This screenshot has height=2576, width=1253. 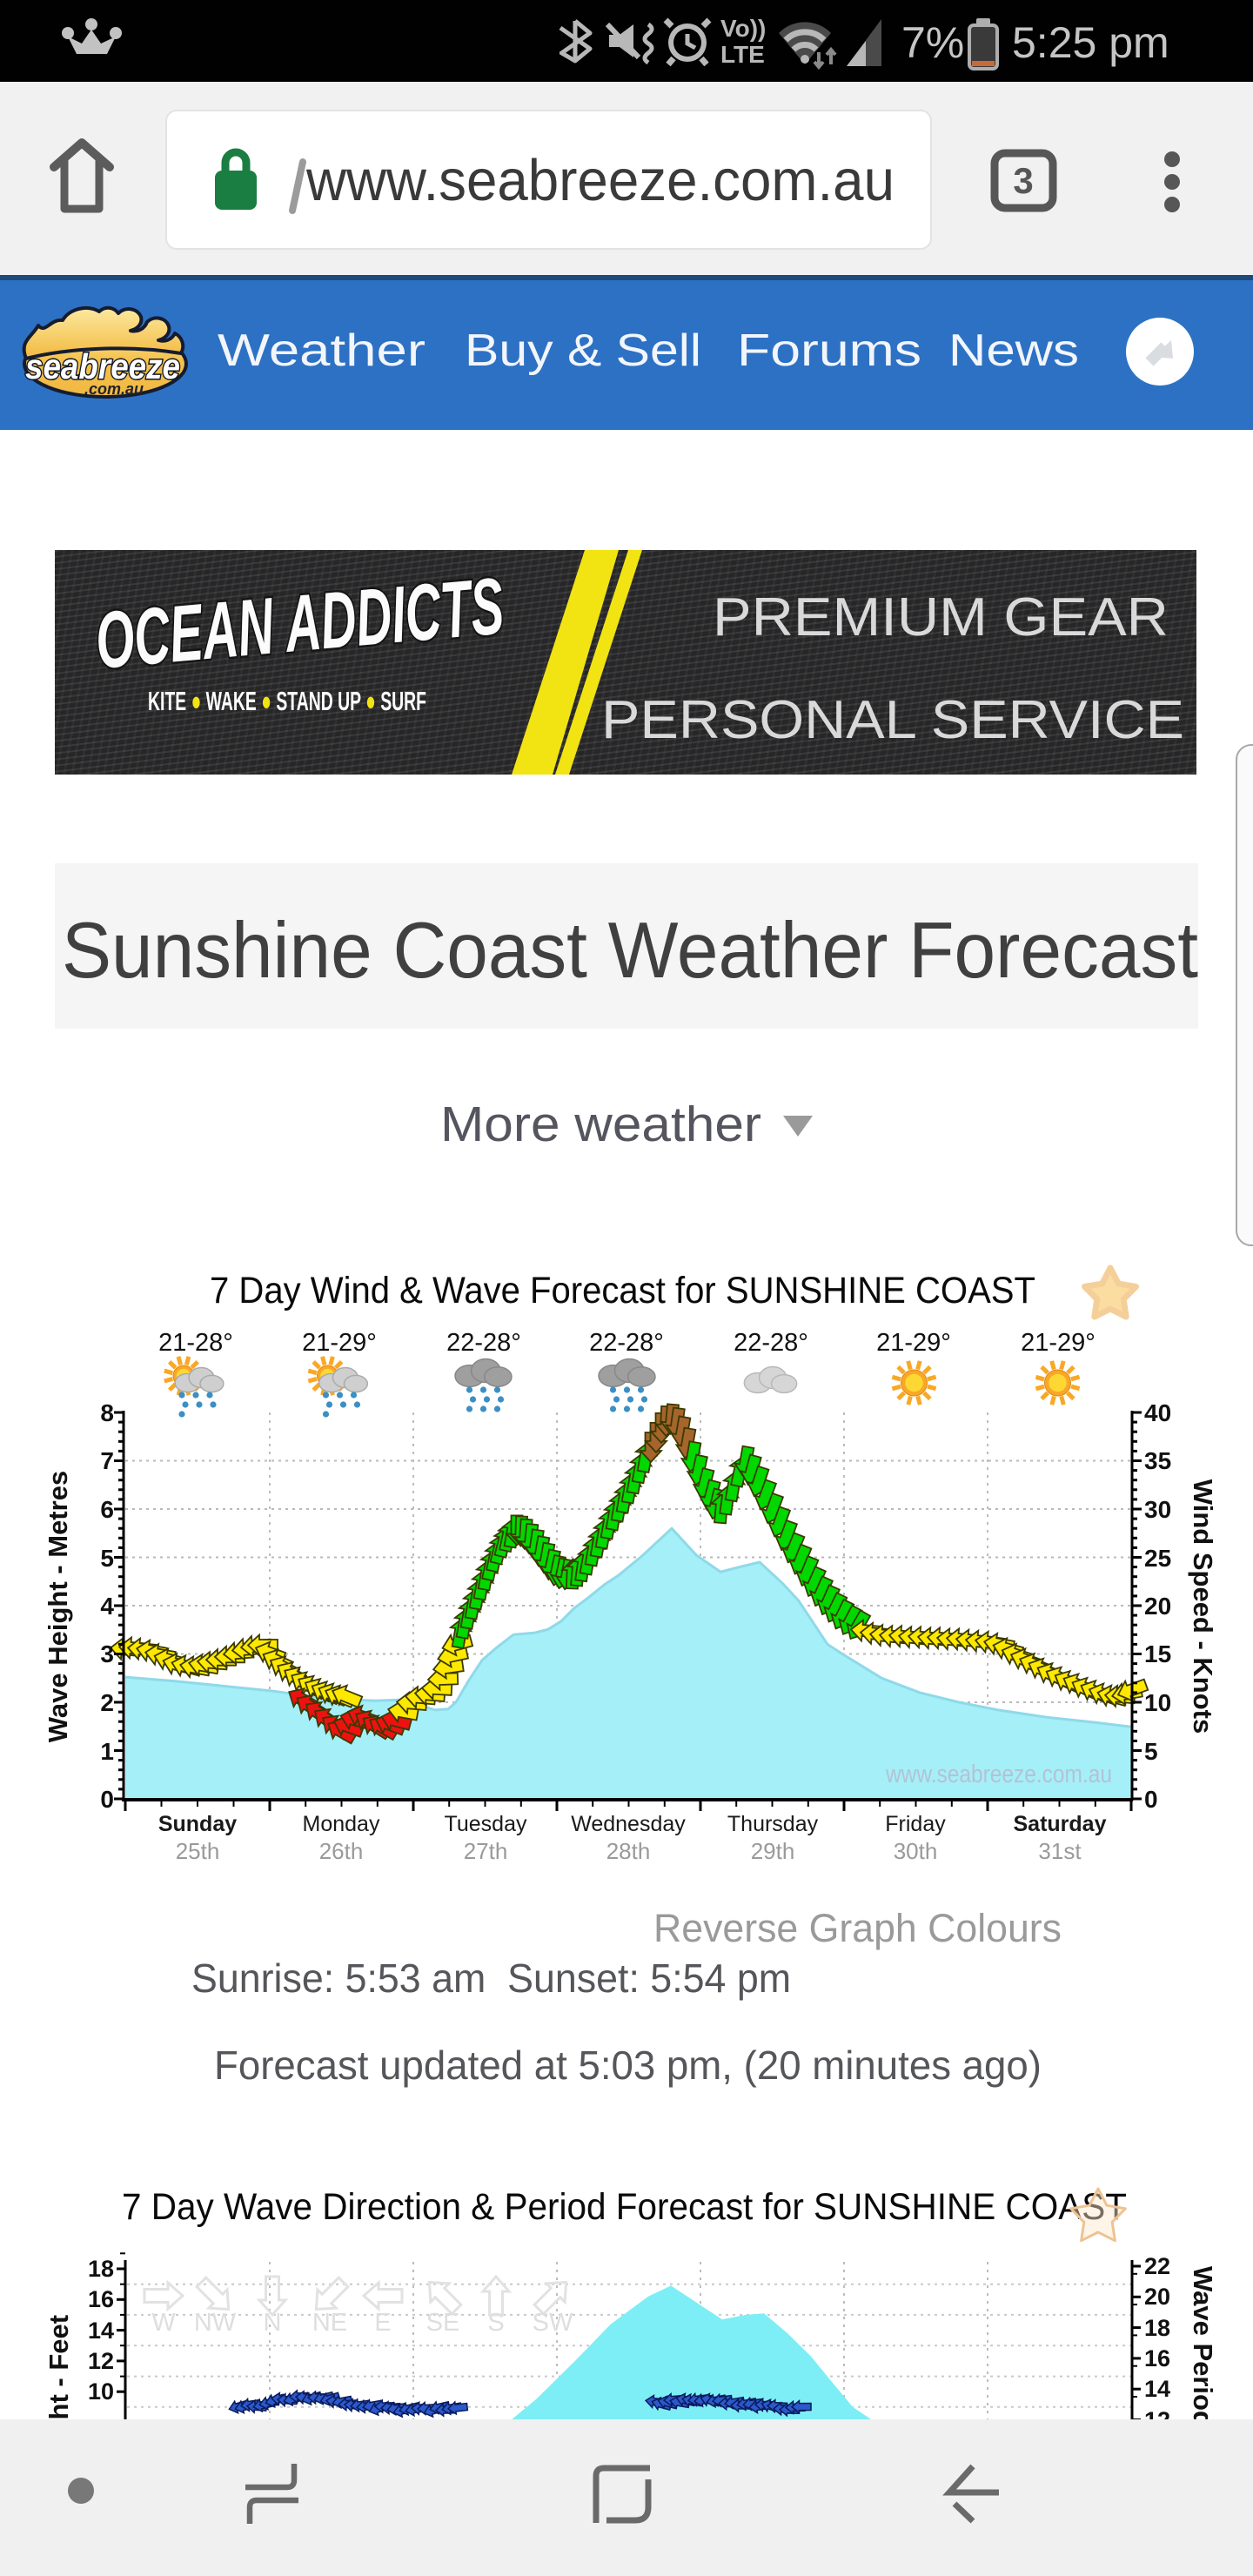 I want to click on svg-text: 30th, so click(x=916, y=1851).